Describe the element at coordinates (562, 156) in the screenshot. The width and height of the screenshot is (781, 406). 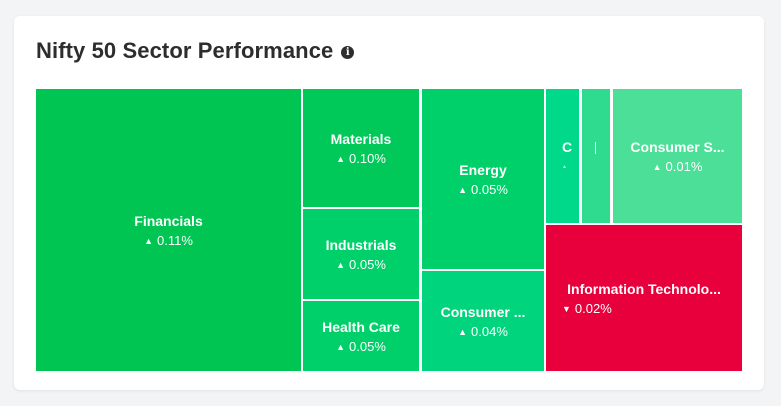
I see `sector-tile-communication: C ▲` at that location.